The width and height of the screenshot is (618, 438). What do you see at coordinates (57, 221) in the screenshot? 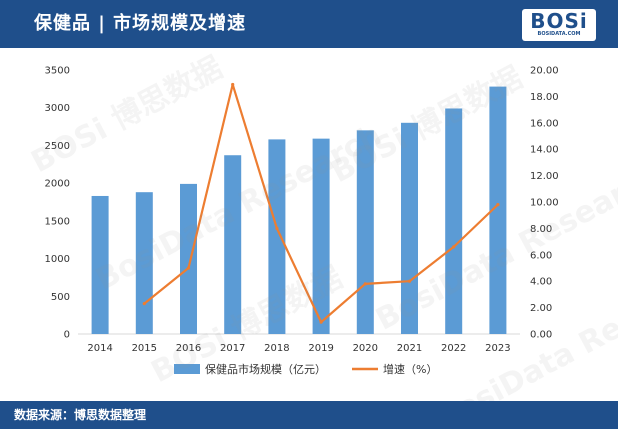
I see `y-left-tick-label: 1500` at bounding box center [57, 221].